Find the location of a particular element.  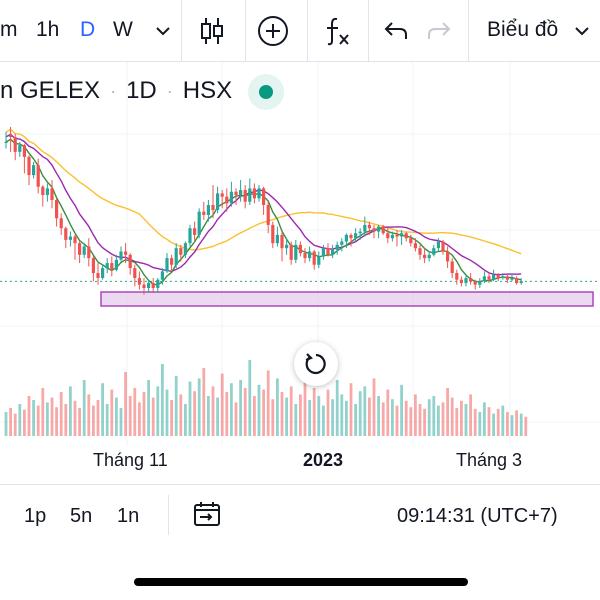

reset-chart-button is located at coordinates (316, 364).